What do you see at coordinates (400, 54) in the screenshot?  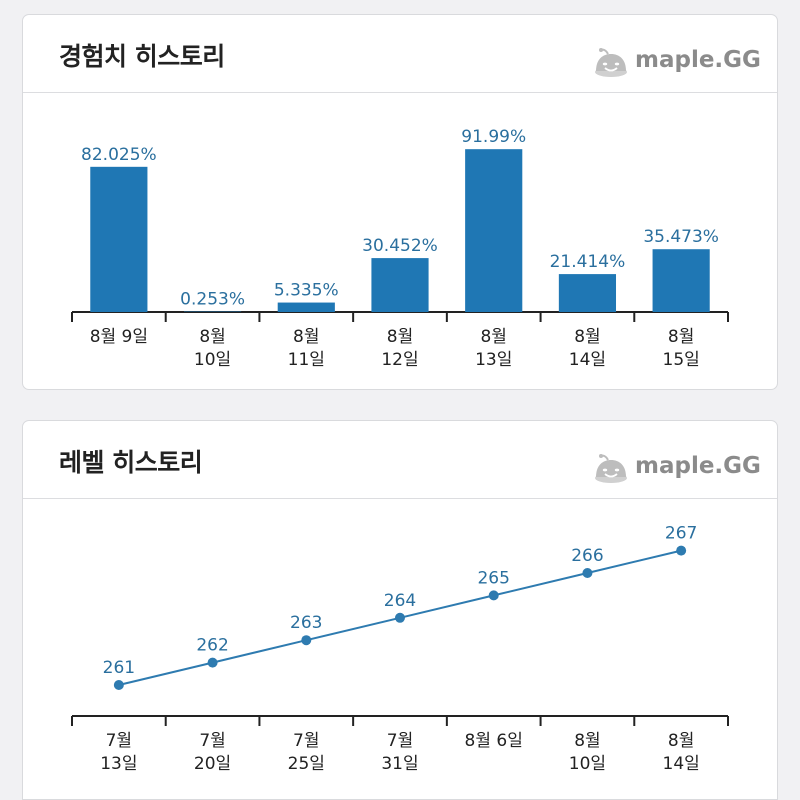 I see `exp-history-header: 경험치 히스토리 maple.GG` at bounding box center [400, 54].